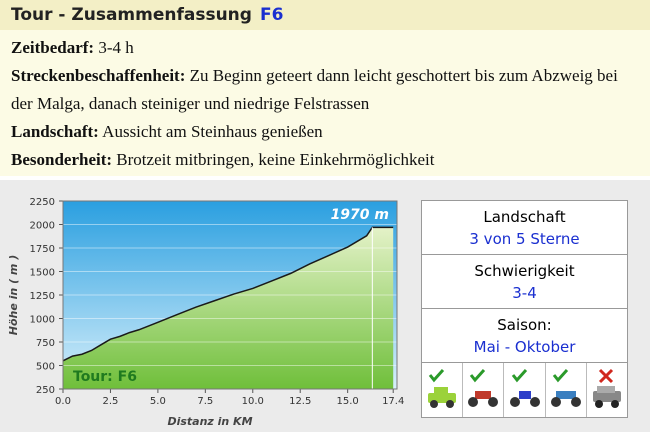  I want to click on info-label: Schwierigkeit, so click(524, 271).